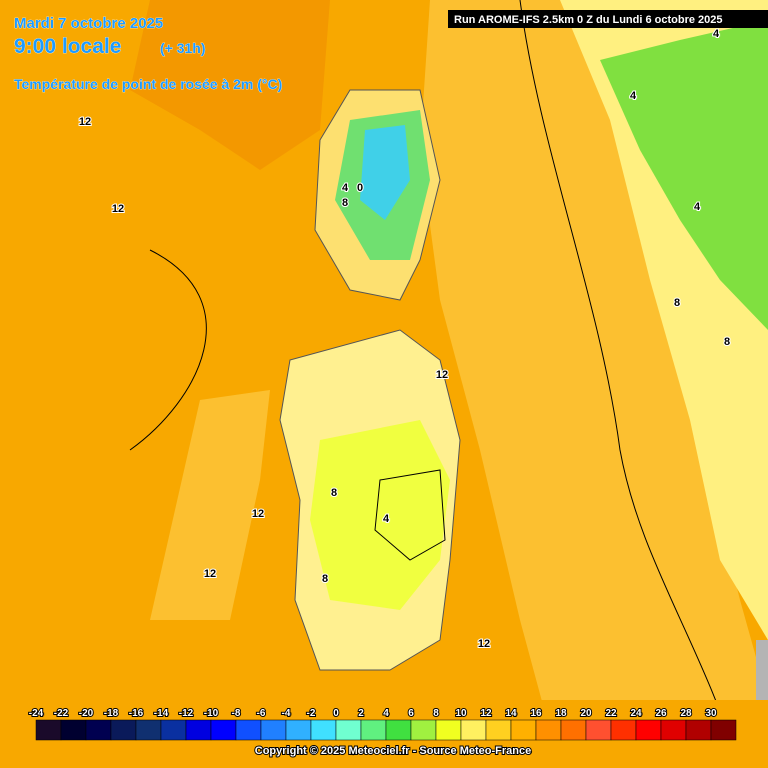 This screenshot has height=768, width=768. I want to click on scale-label: -18, so click(111, 713).